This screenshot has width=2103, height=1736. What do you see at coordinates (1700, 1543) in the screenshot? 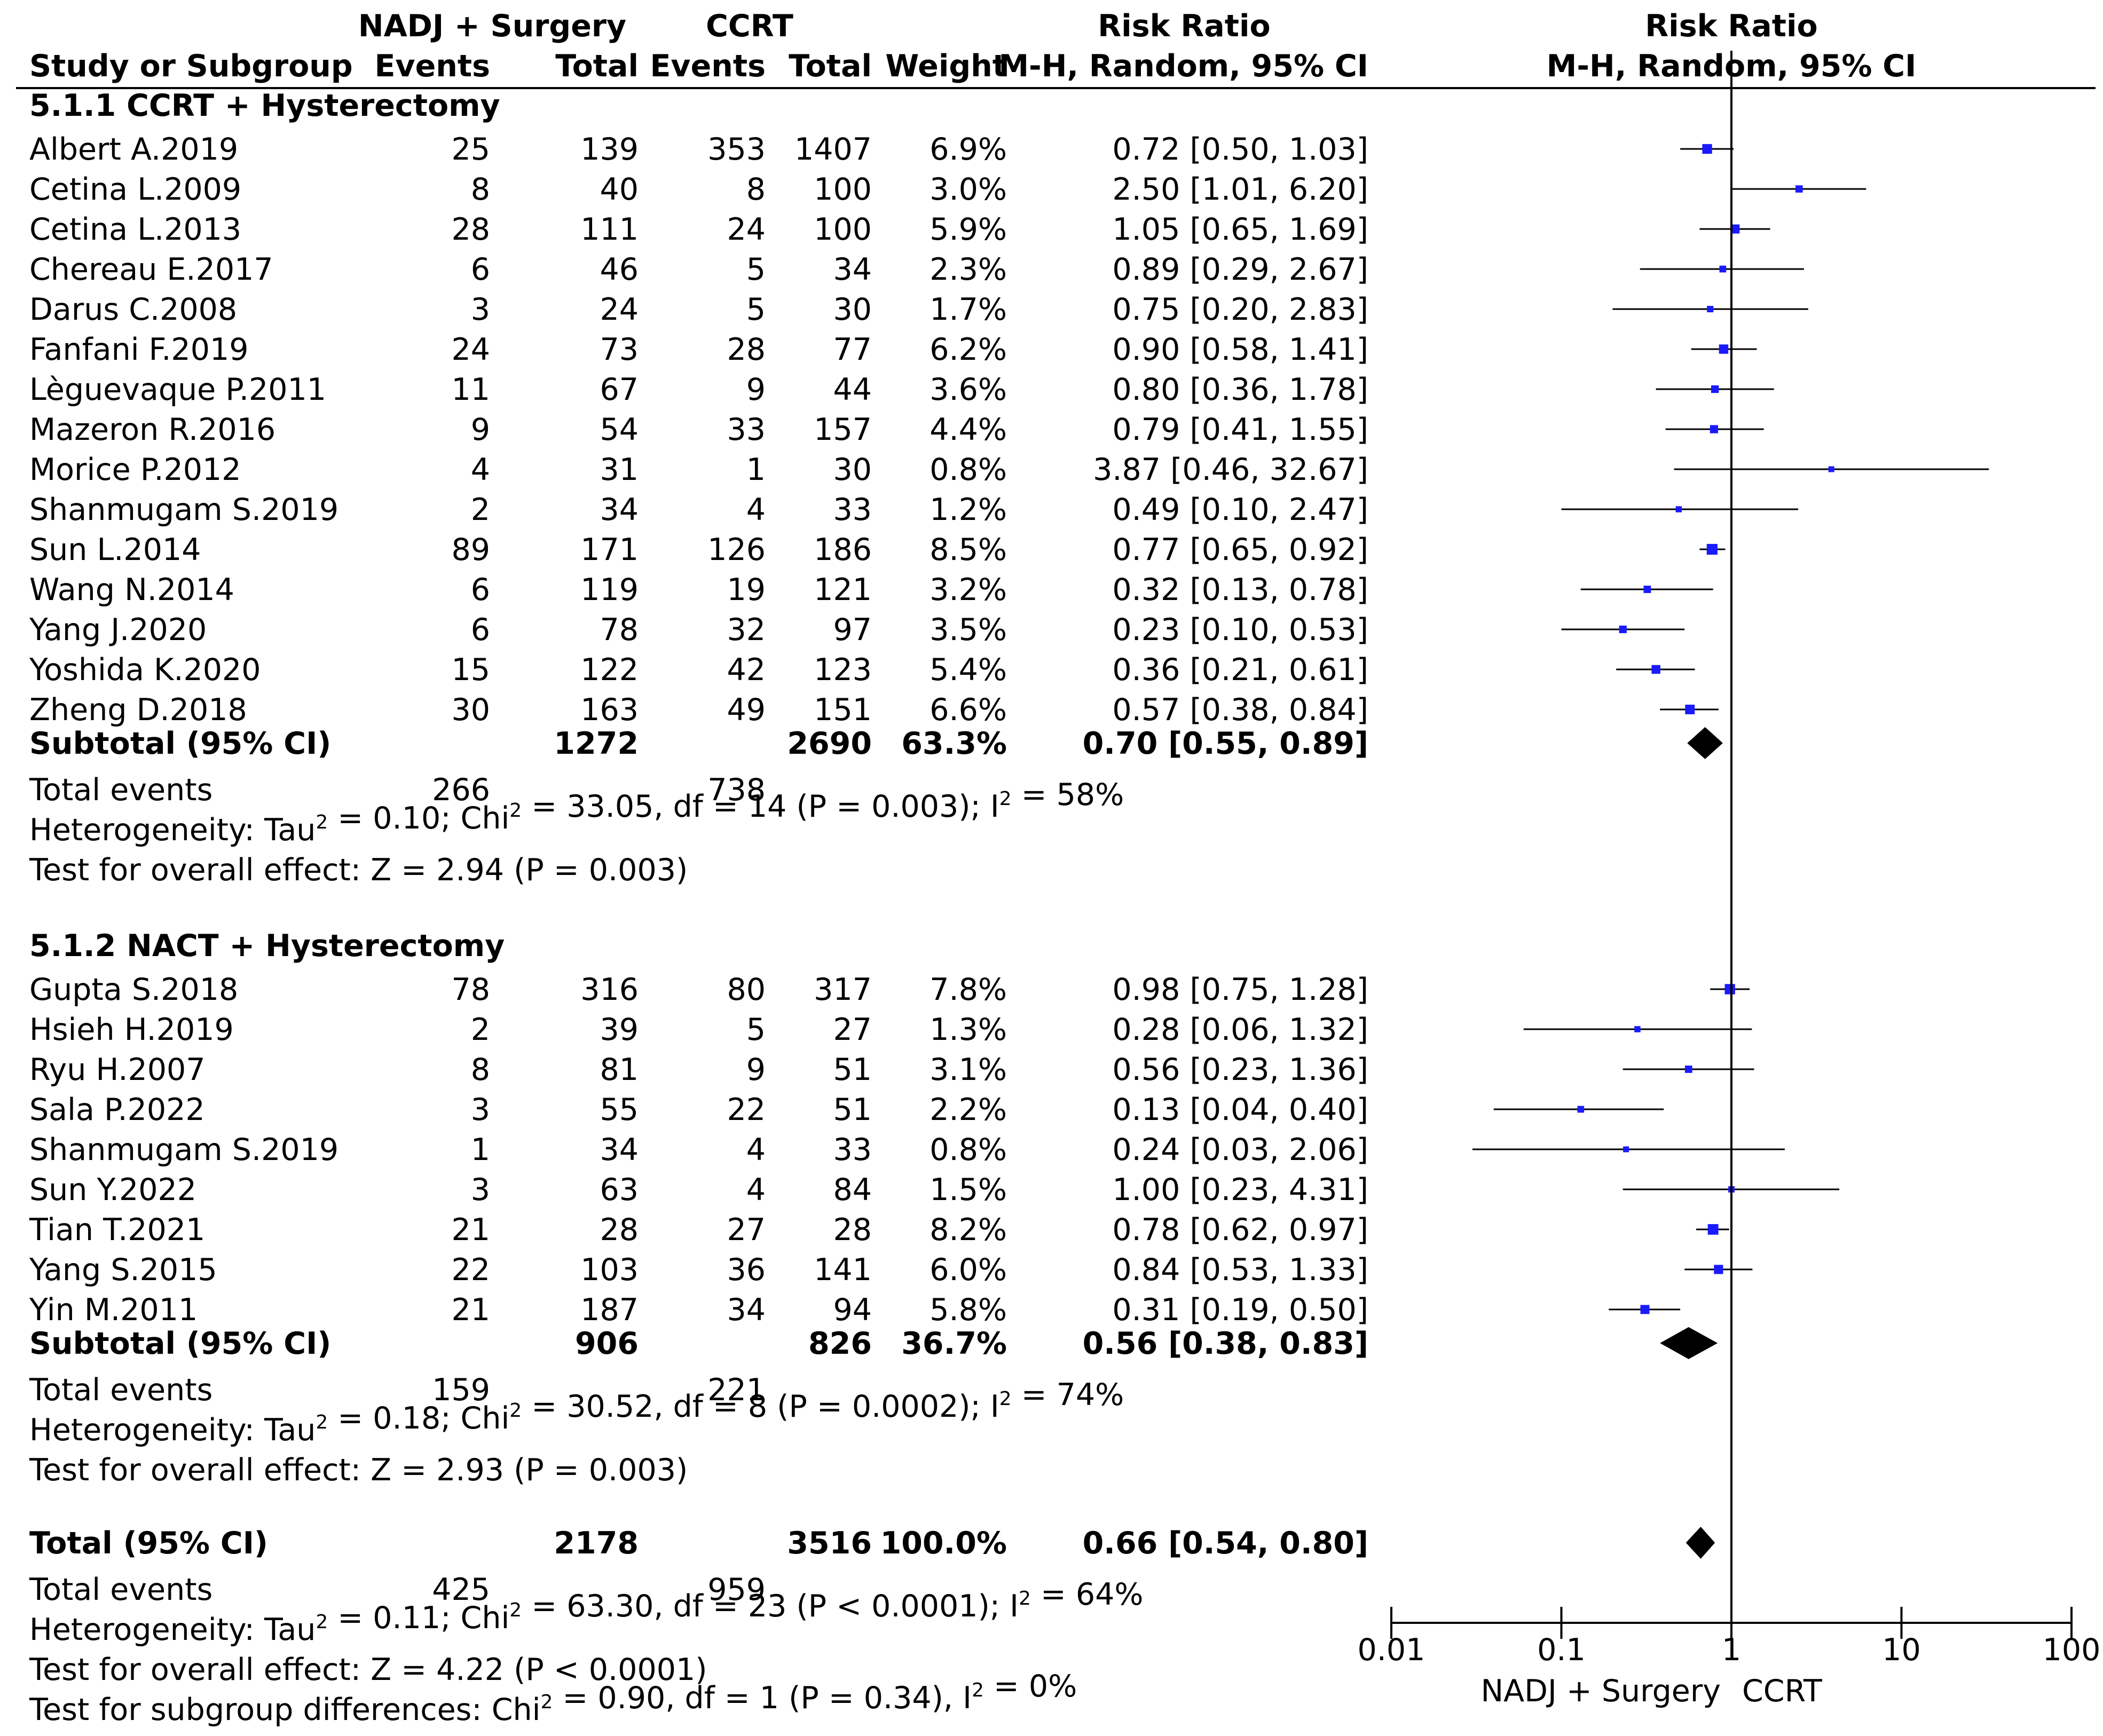
I see `overall-diamond` at bounding box center [1700, 1543].